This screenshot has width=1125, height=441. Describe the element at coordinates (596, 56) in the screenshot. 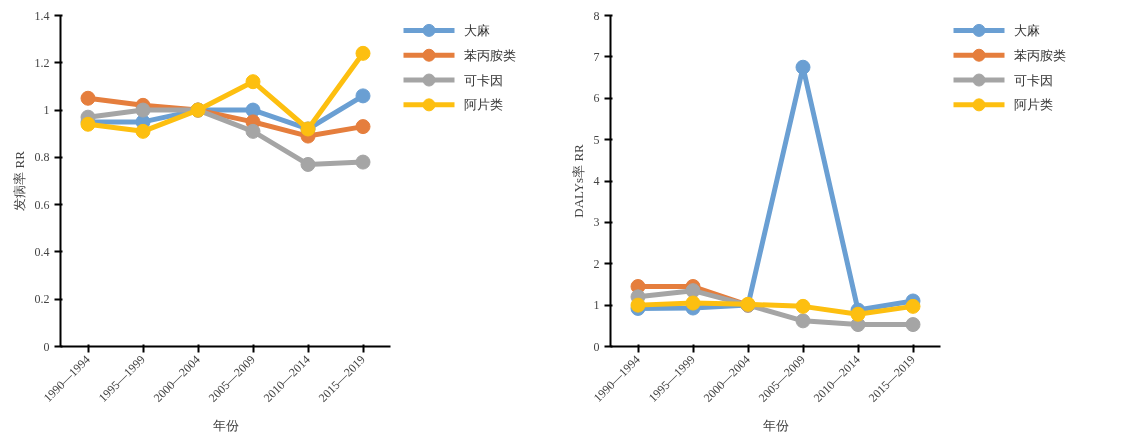

I see `y-tick-label: 7` at that location.